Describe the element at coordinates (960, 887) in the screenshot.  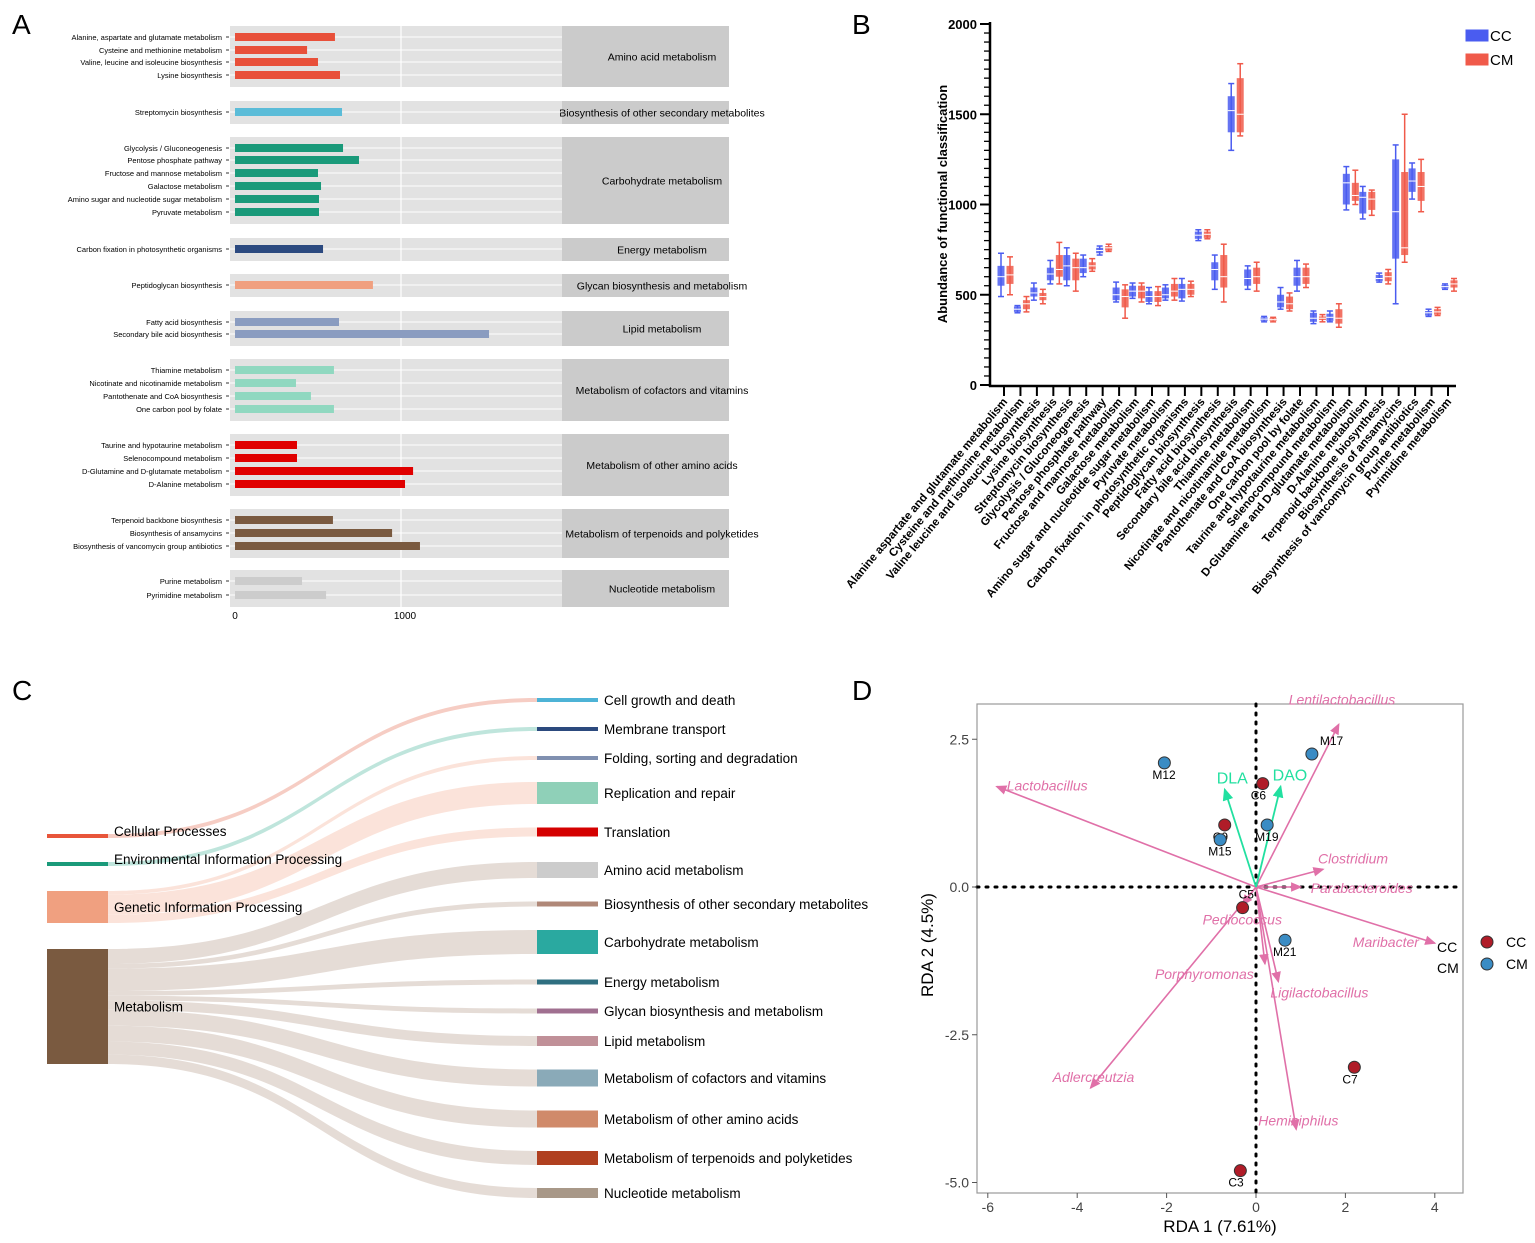
I see `y-tick-label: 0.0` at that location.